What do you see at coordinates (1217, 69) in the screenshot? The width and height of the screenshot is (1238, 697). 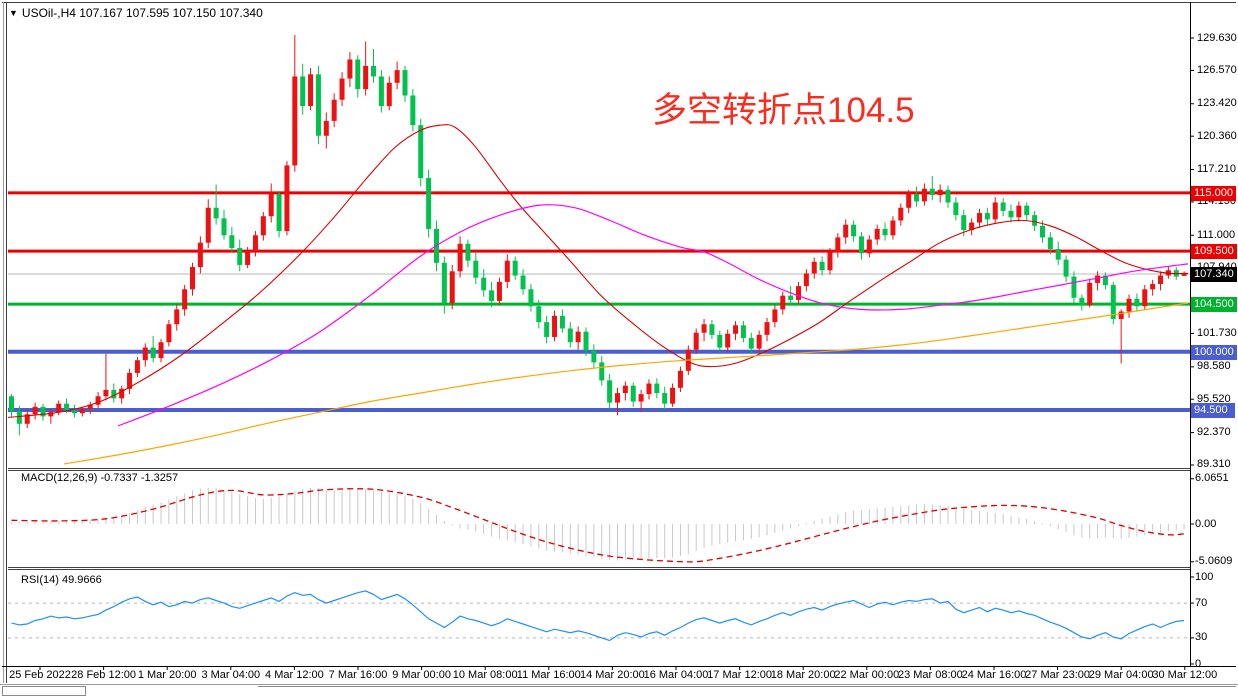 I see `price-tick-label: 126.570` at bounding box center [1217, 69].